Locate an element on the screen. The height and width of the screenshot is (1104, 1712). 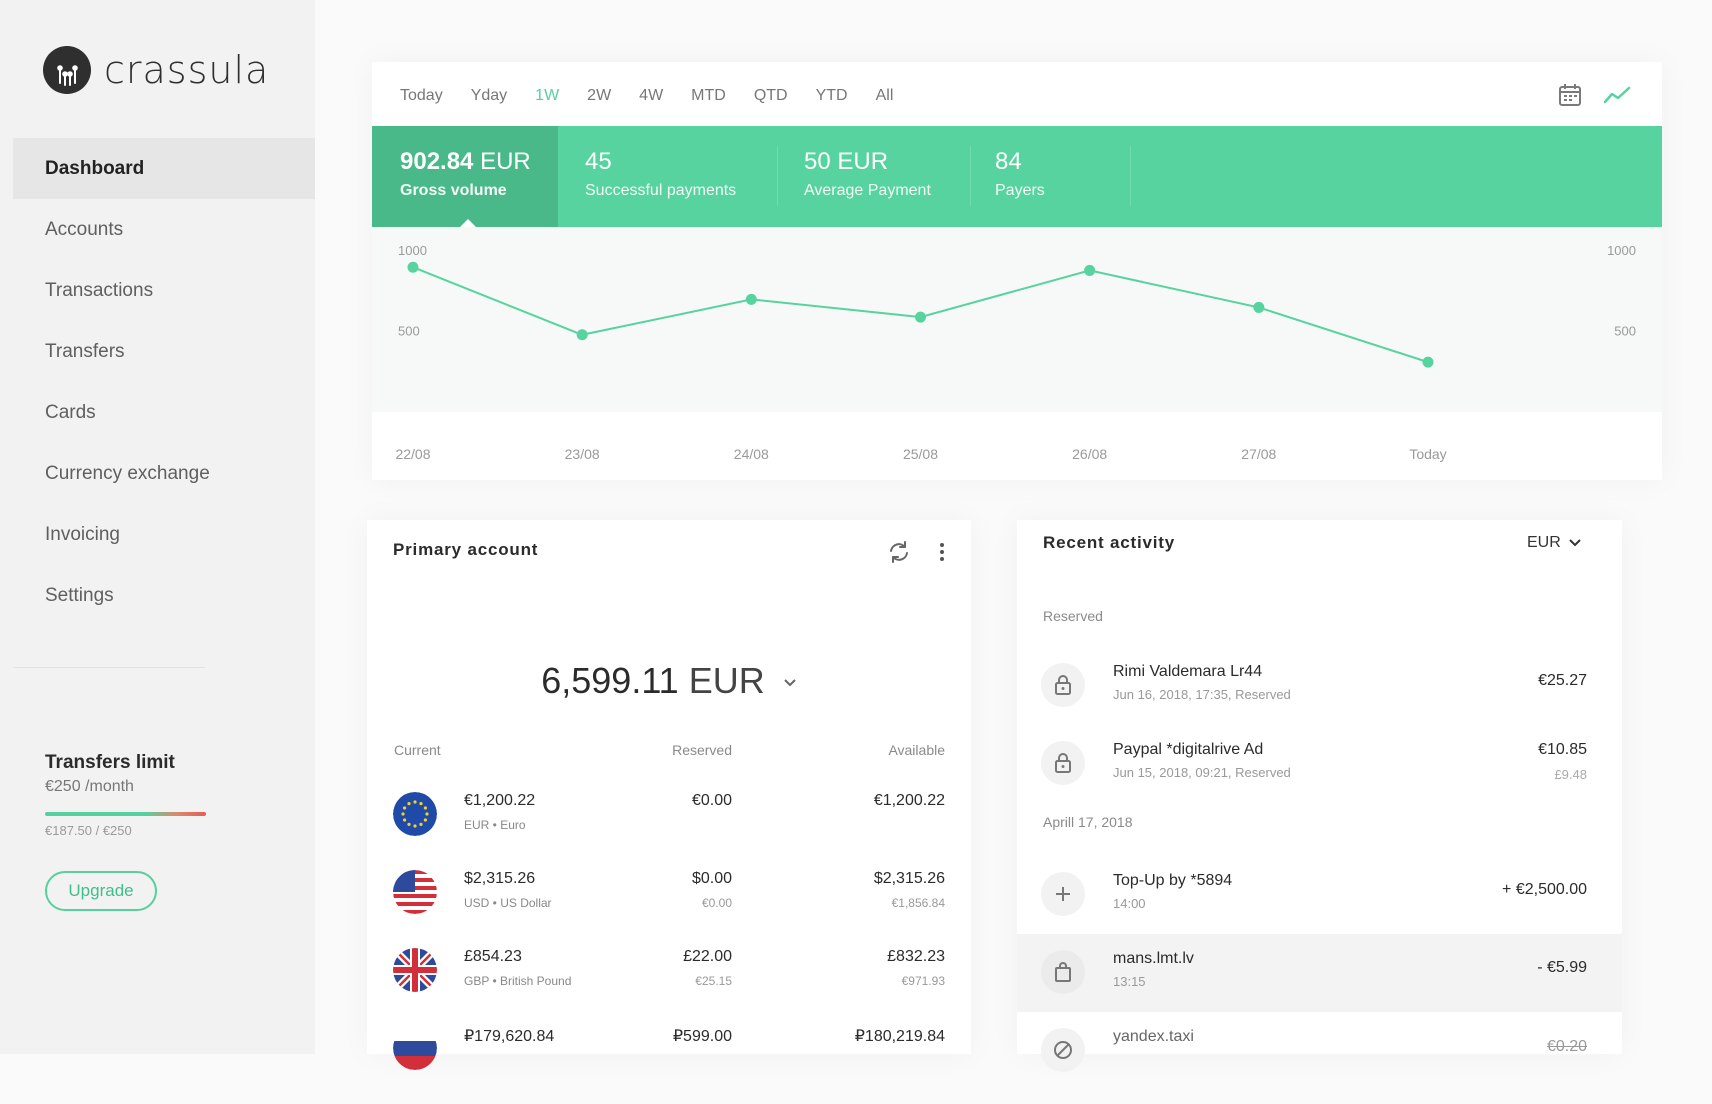
stat-label: Payers is located at coordinates (1020, 190).